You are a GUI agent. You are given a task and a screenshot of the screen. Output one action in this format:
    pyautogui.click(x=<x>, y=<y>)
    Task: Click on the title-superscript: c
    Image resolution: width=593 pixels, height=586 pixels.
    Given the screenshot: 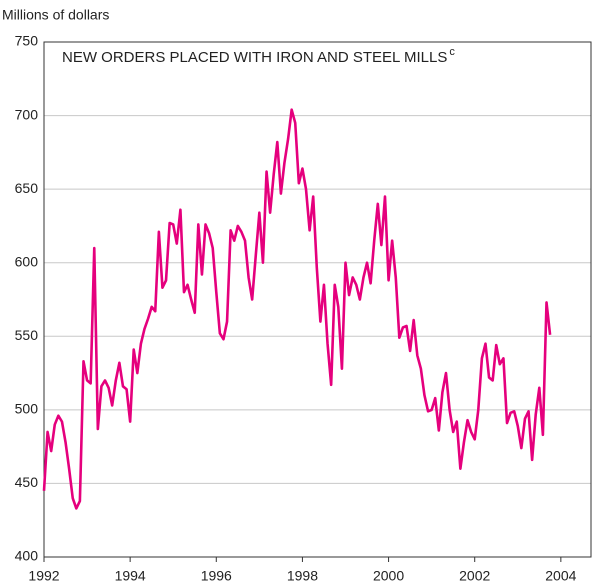 What is the action you would take?
    pyautogui.click(x=452, y=52)
    